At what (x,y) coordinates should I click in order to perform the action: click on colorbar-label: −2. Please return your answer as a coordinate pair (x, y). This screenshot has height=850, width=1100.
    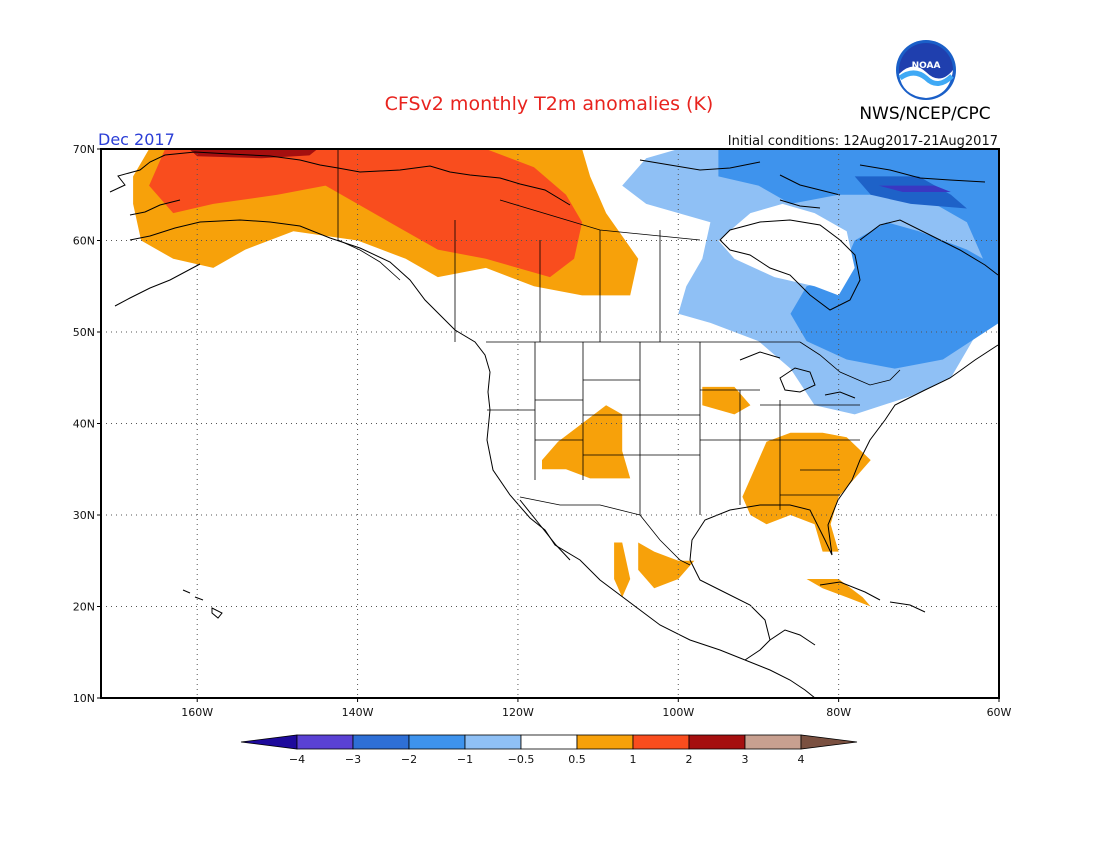
    Looking at the image, I should click on (409, 759).